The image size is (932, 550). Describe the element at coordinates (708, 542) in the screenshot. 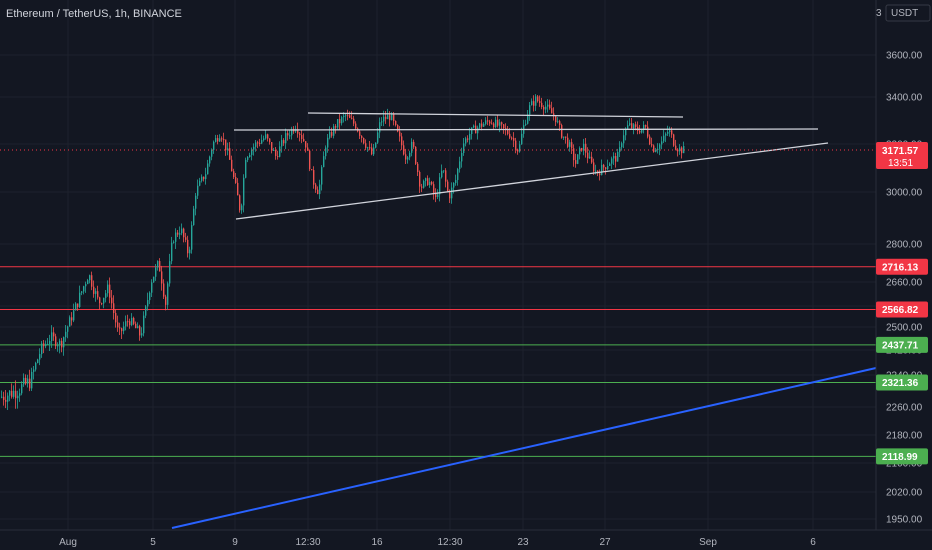

I see `time-tick-label: Sep` at that location.